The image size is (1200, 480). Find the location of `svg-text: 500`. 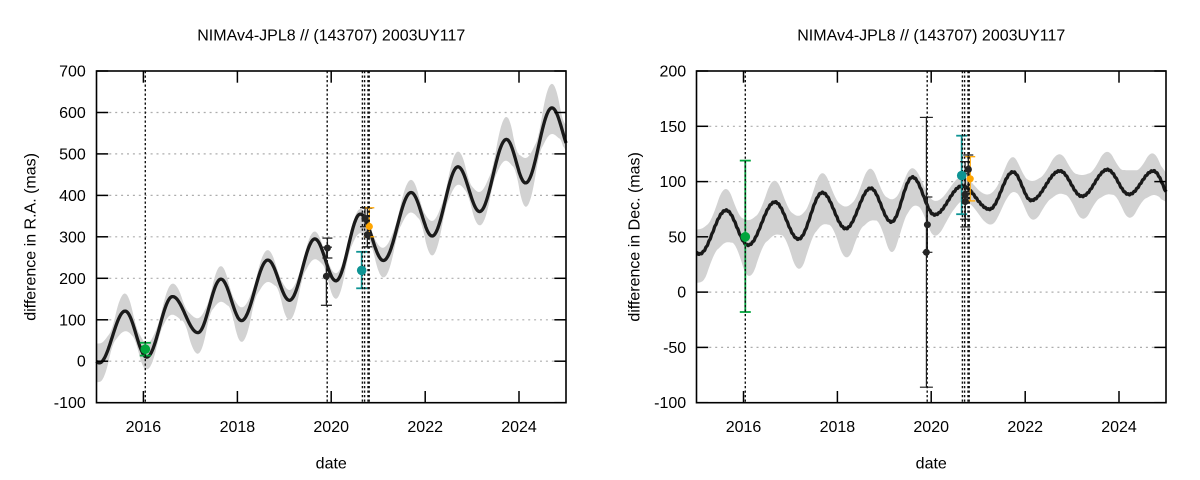

svg-text: 500 is located at coordinates (72, 154).